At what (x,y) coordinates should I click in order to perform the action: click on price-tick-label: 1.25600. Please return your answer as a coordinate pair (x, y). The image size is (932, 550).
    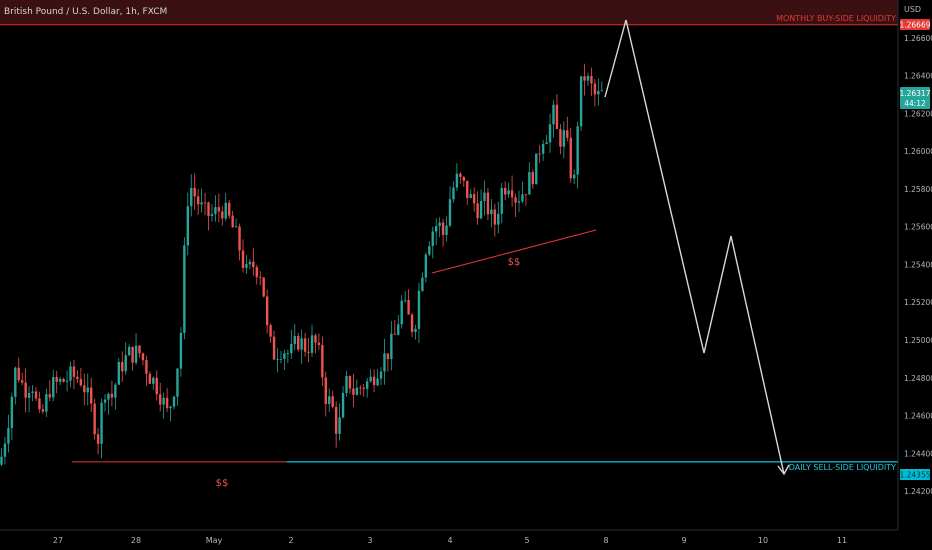
    Looking at the image, I should click on (918, 227).